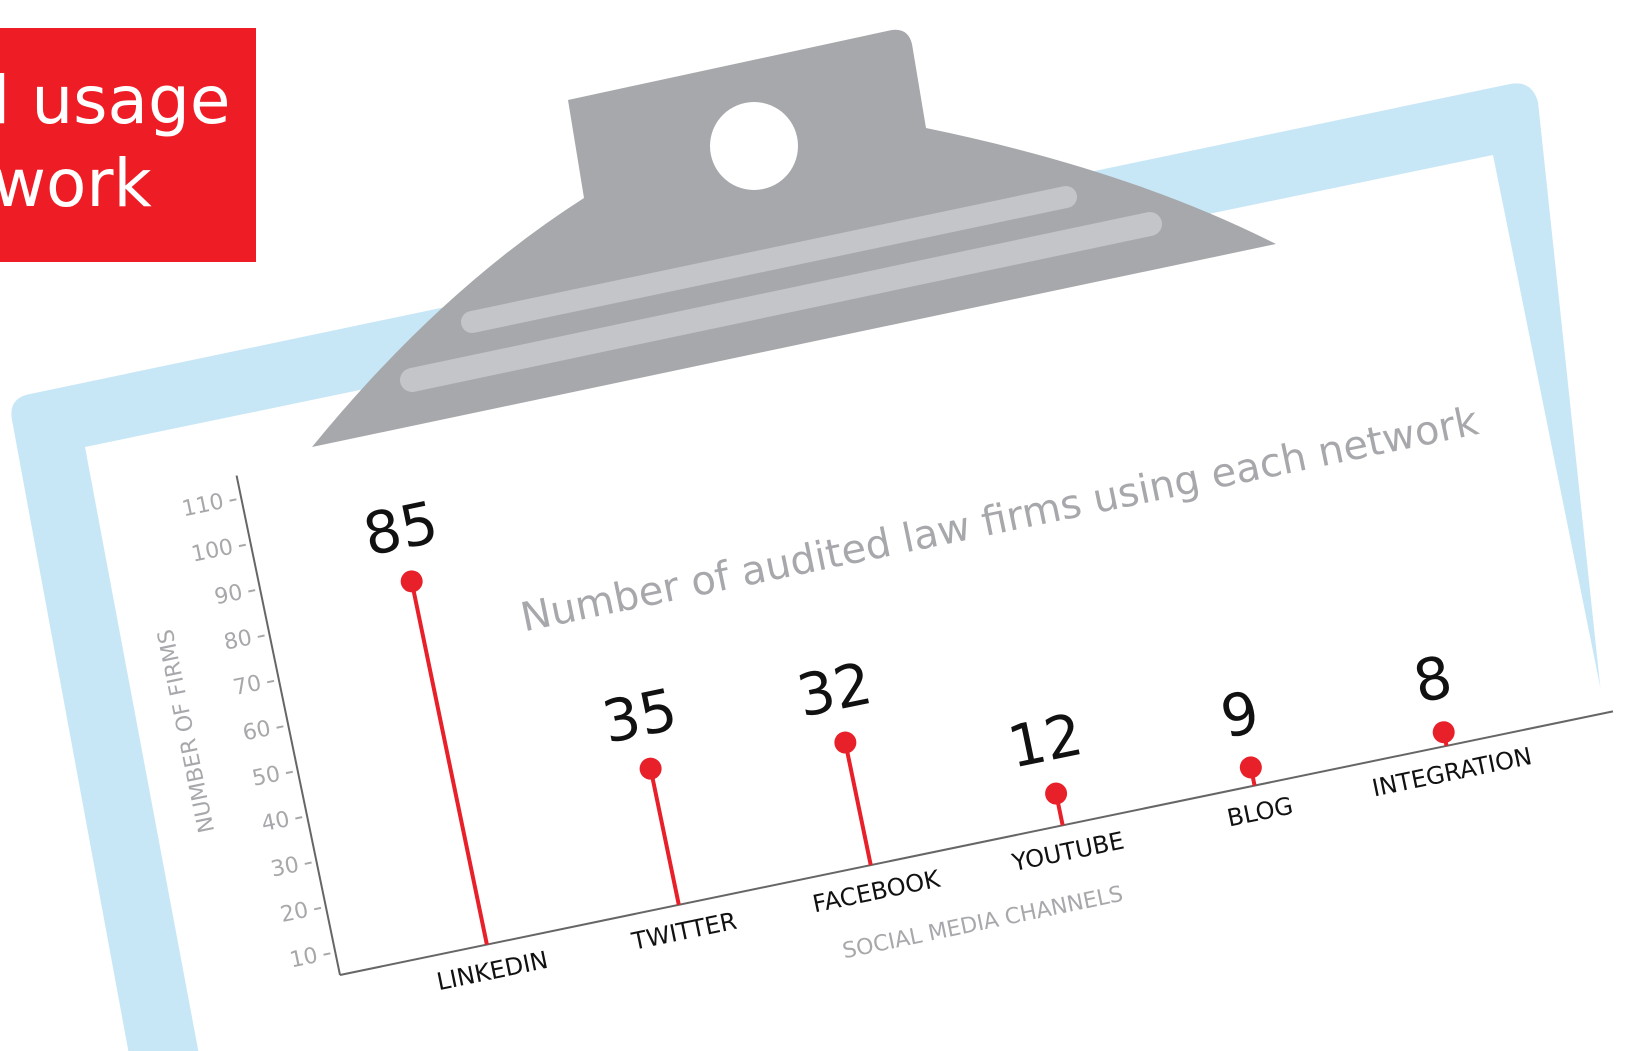 This screenshot has height=1051, width=1627. I want to click on banner-line: l usage, so click(115, 100).